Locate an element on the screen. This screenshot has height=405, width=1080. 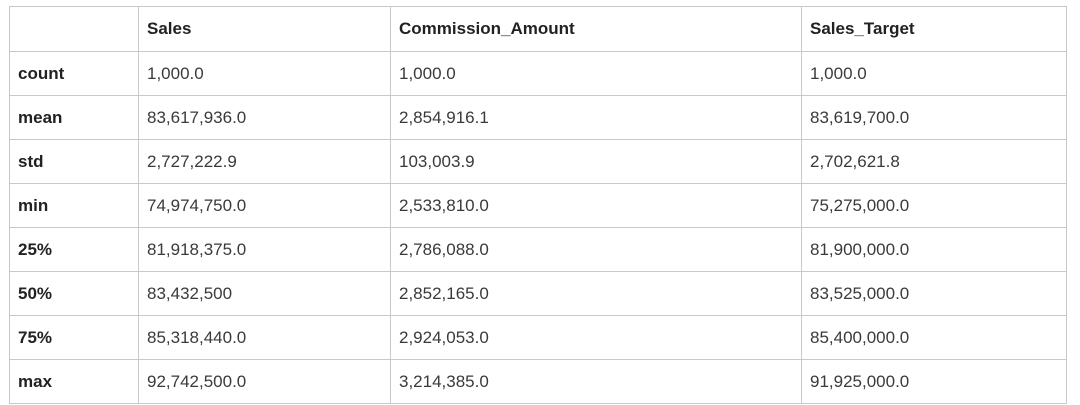
table-row: count 1,000.0 1,000.0 1,000.0 is located at coordinates (538, 73).